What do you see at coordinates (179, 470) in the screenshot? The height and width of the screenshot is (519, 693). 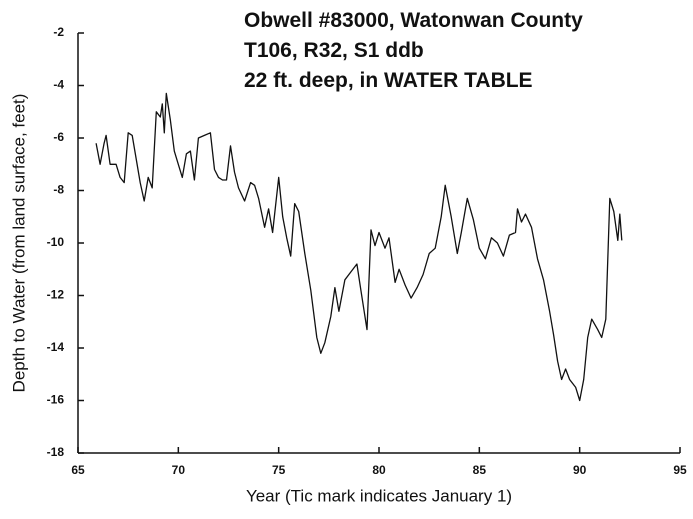 I see `x-tick-label: 70` at bounding box center [179, 470].